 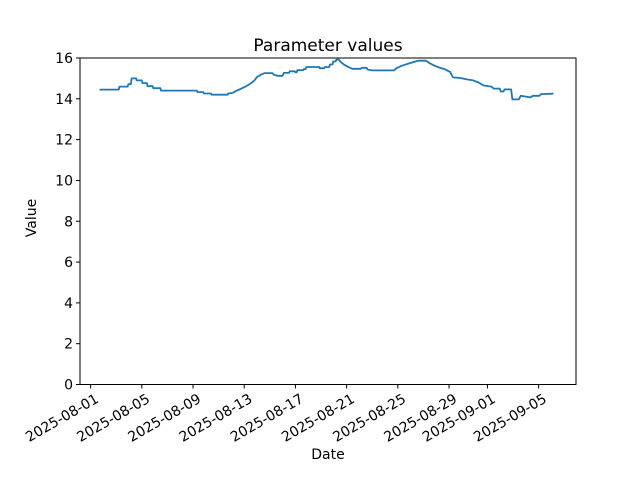 What do you see at coordinates (32, 218) in the screenshot?
I see `y-axis-label: Value` at bounding box center [32, 218].